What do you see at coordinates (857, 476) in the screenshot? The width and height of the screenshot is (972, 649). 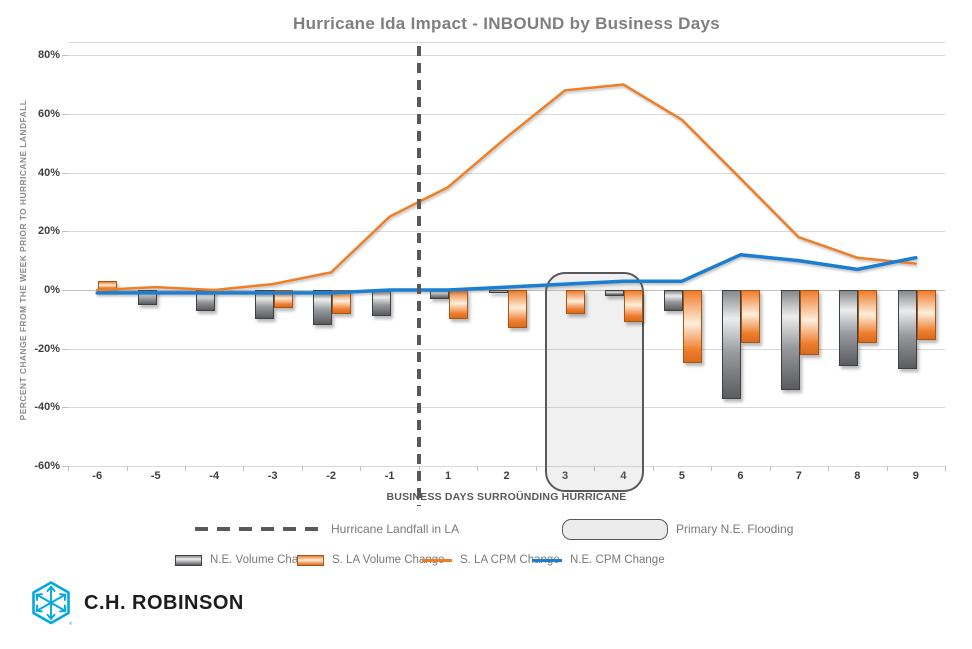 I see `x-tick-label: 8` at bounding box center [857, 476].